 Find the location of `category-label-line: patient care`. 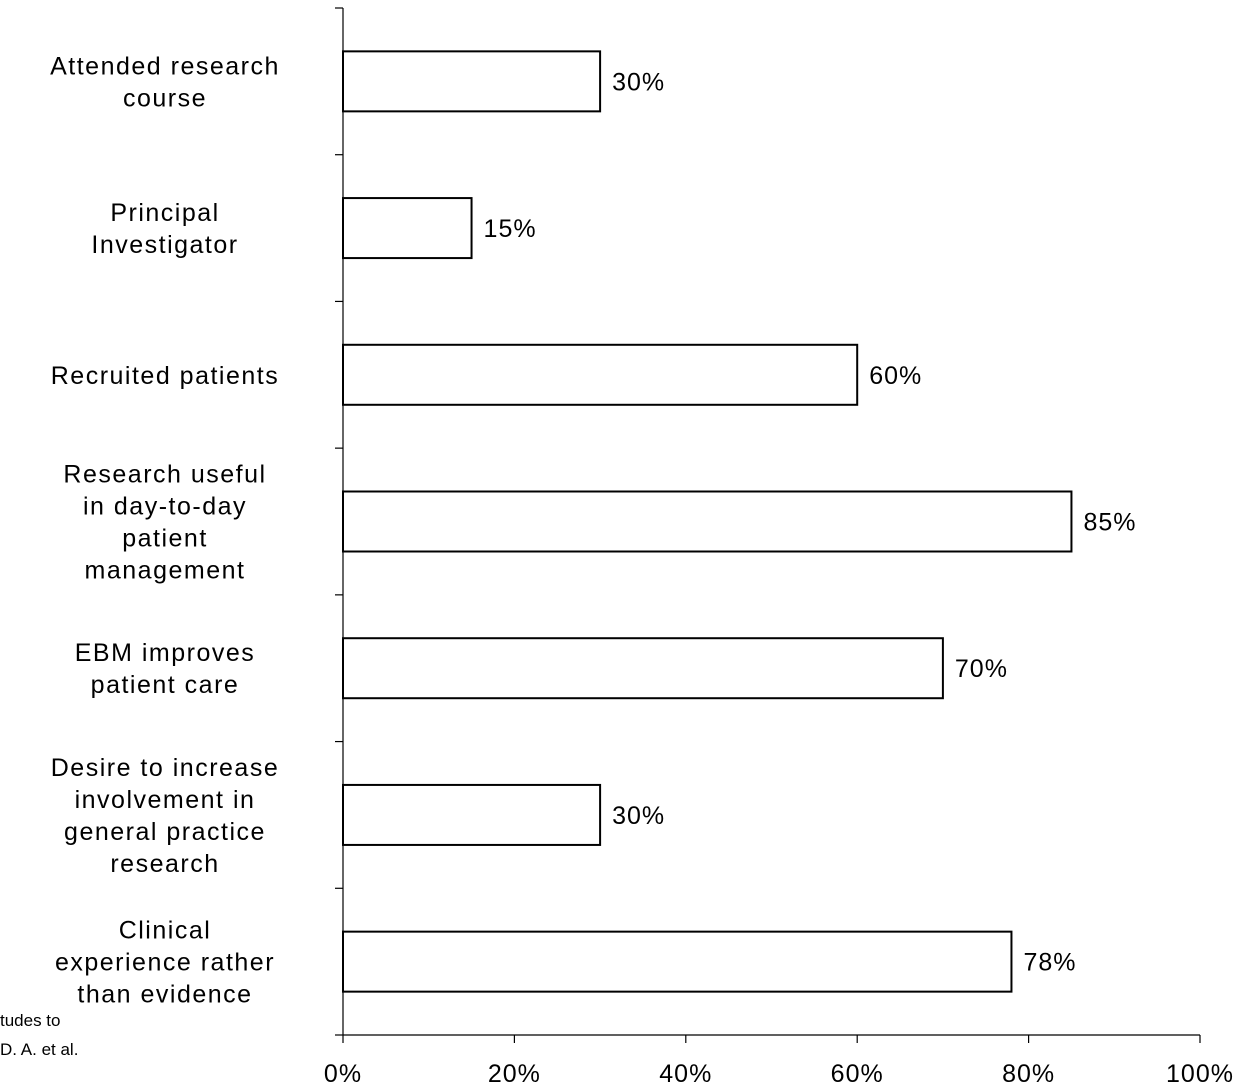

category-label-line: patient care is located at coordinates (165, 685).